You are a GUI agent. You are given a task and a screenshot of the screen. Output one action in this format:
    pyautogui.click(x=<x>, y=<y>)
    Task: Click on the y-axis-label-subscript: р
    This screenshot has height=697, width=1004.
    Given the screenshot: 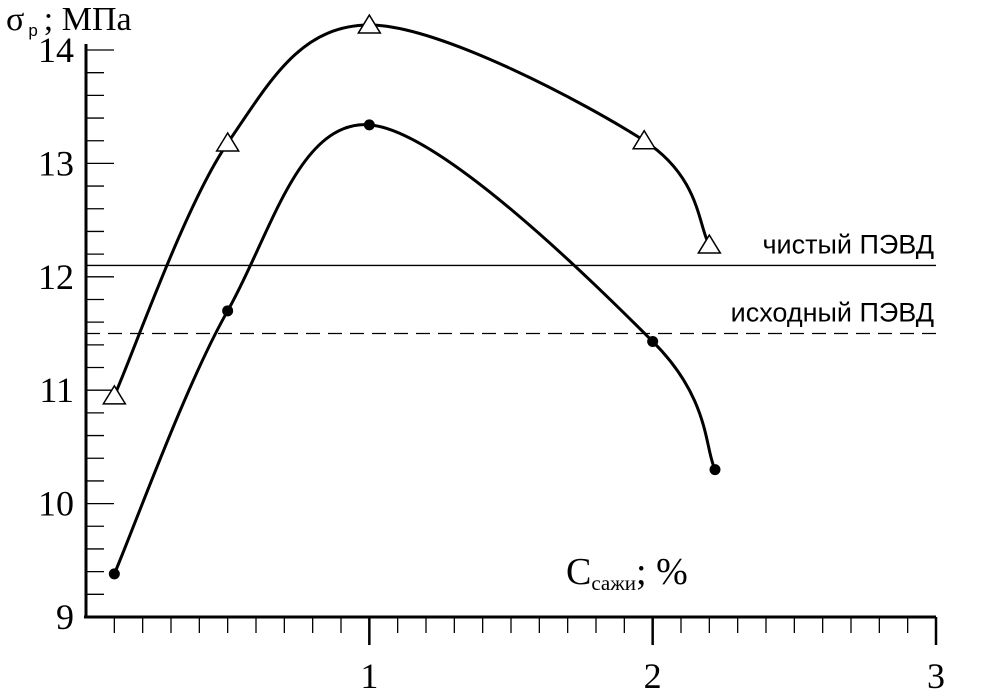 What is the action you would take?
    pyautogui.click(x=32, y=30)
    